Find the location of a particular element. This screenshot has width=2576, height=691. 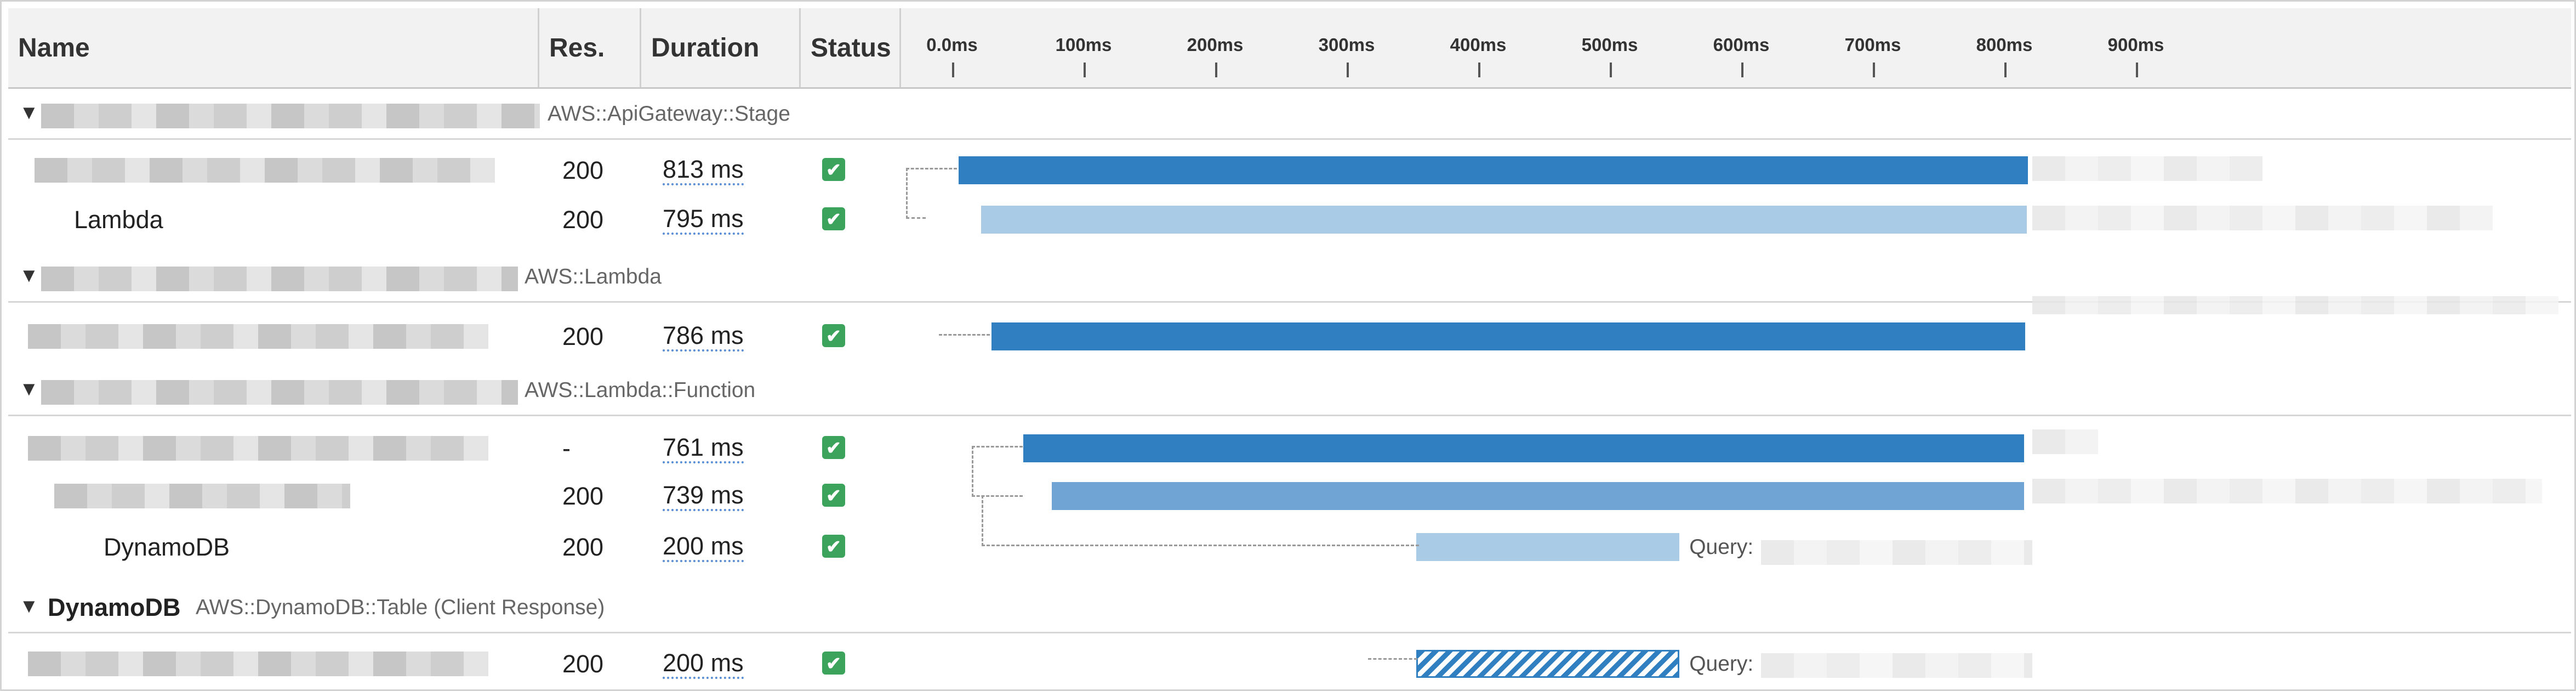

trace-row: - 761 ms ✔ is located at coordinates (1289, 448).